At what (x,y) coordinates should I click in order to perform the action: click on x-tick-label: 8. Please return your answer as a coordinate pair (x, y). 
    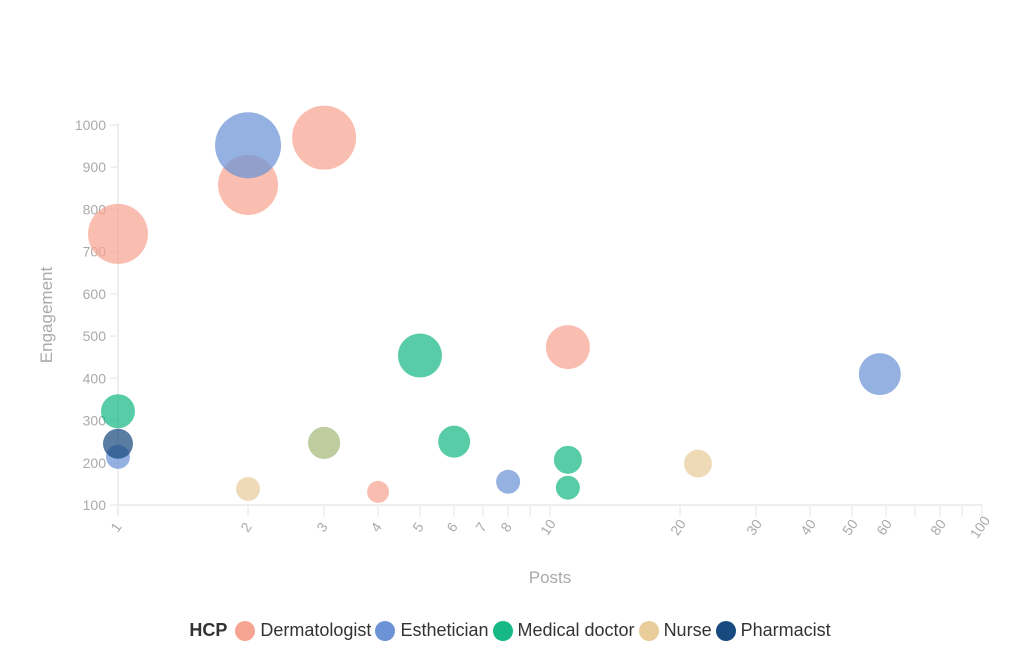
    Looking at the image, I should click on (506, 527).